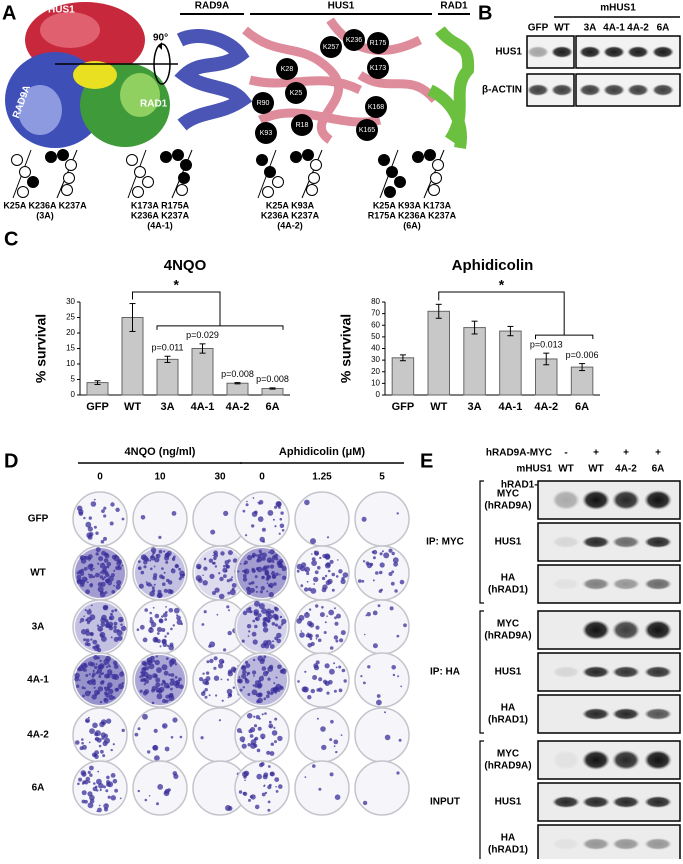 This screenshot has width=683, height=864. What do you see at coordinates (185, 265) in the screenshot?
I see `chart-title: 4NQO` at bounding box center [185, 265].